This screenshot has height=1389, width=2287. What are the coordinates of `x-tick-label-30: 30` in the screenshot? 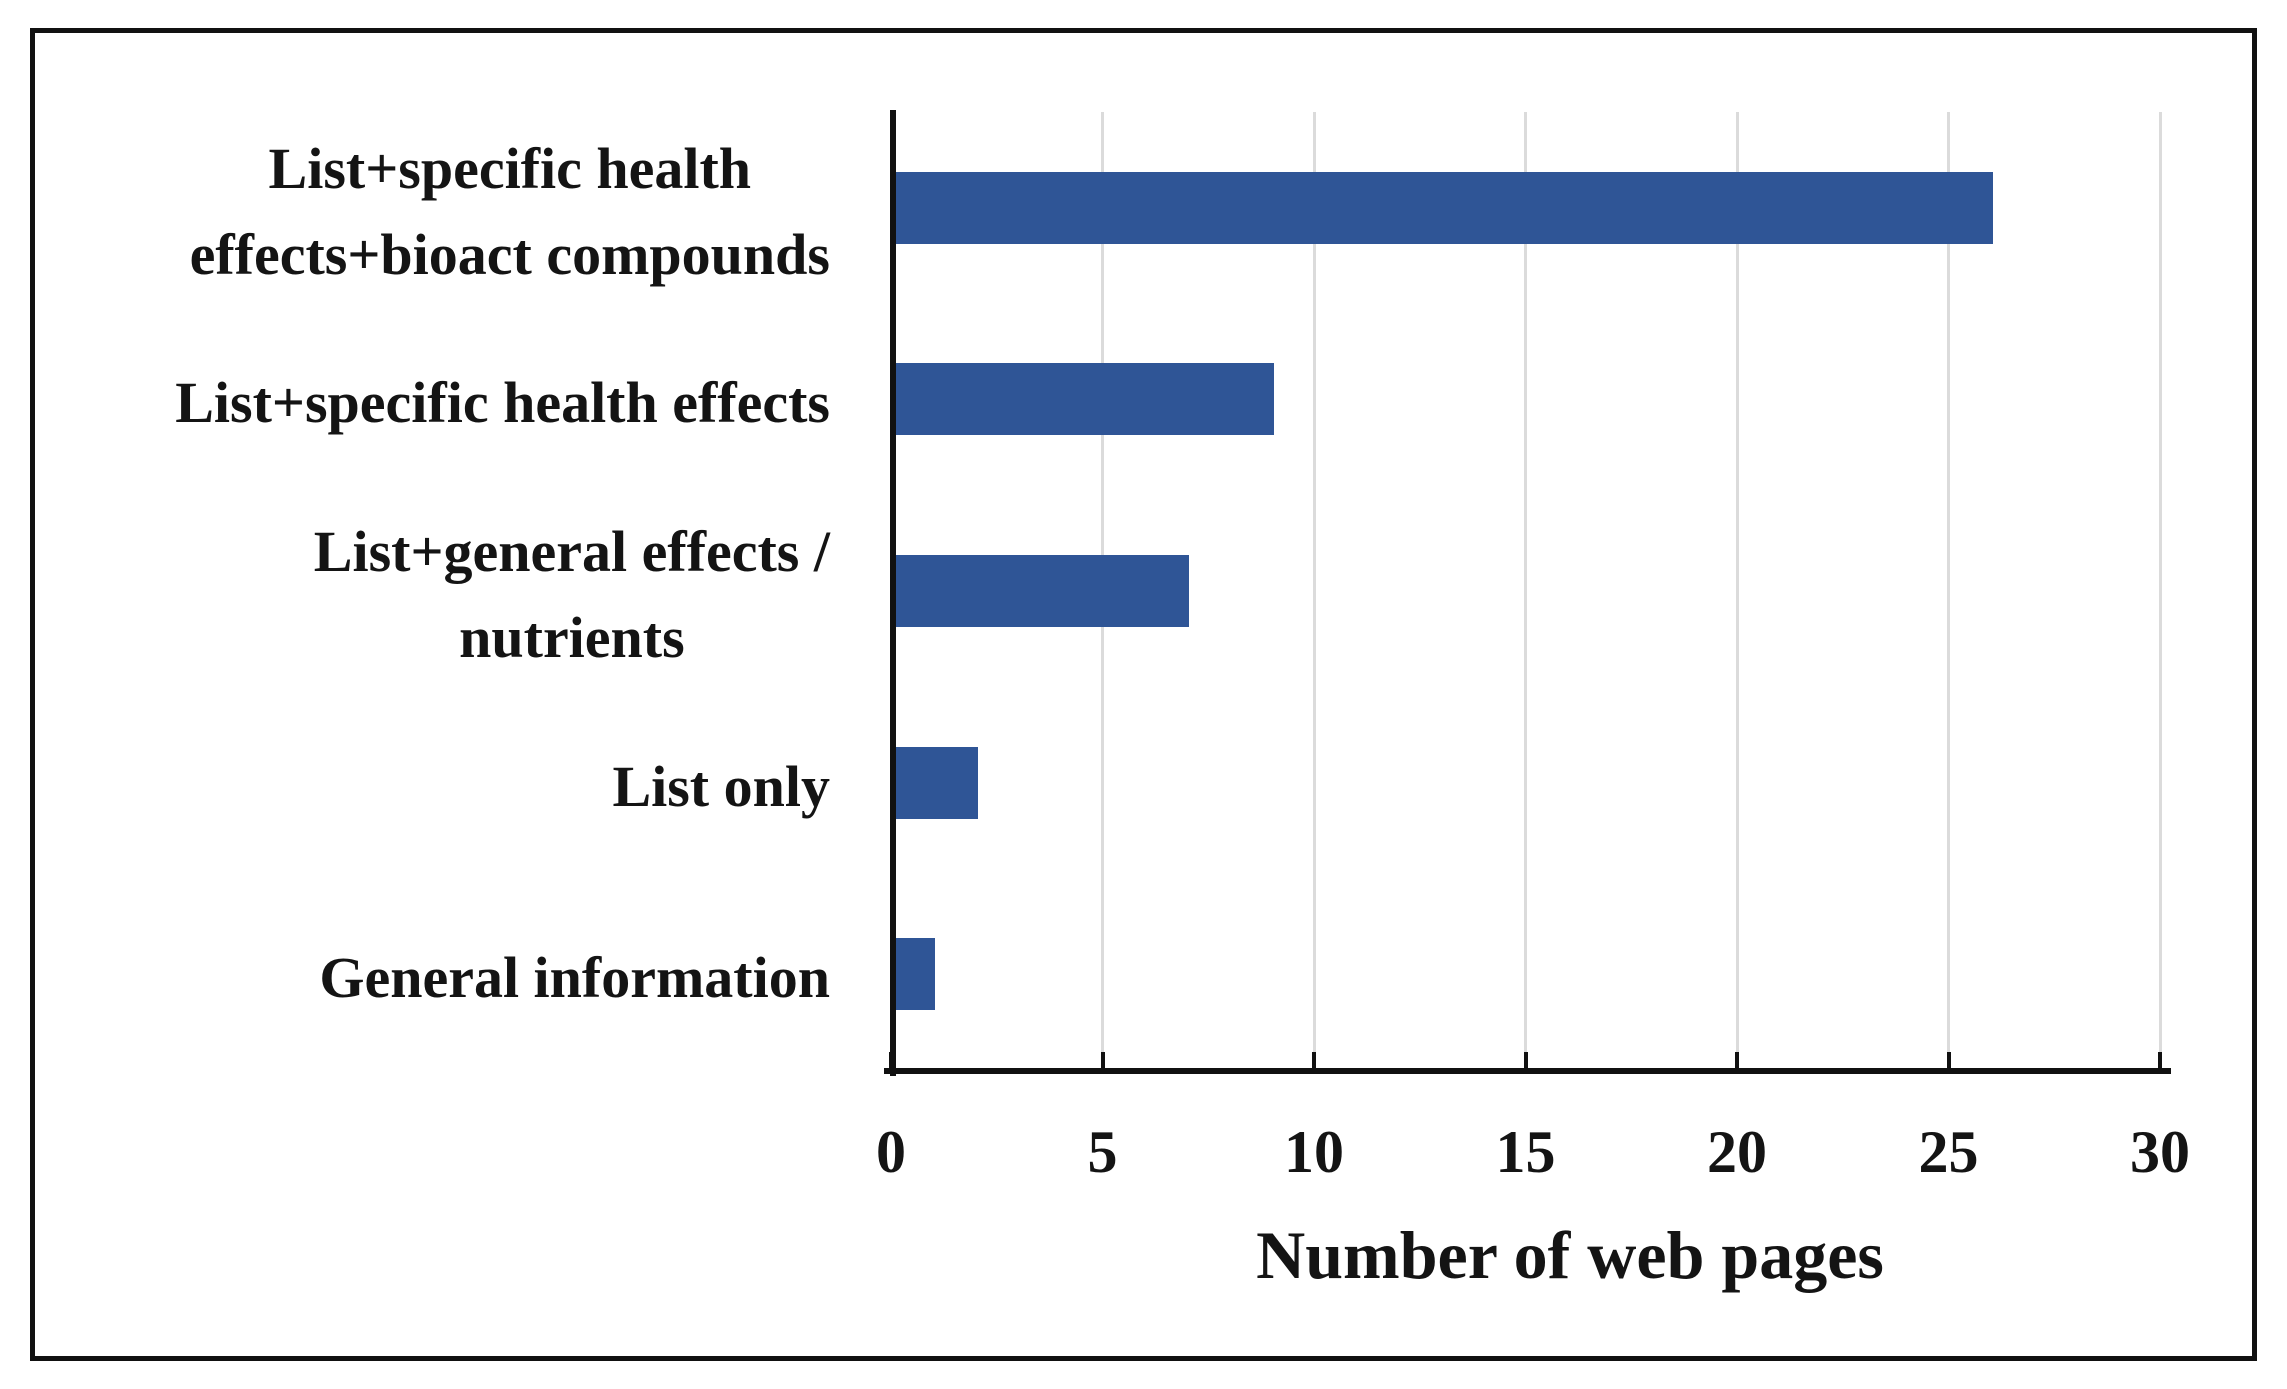 It's located at (2160, 1152).